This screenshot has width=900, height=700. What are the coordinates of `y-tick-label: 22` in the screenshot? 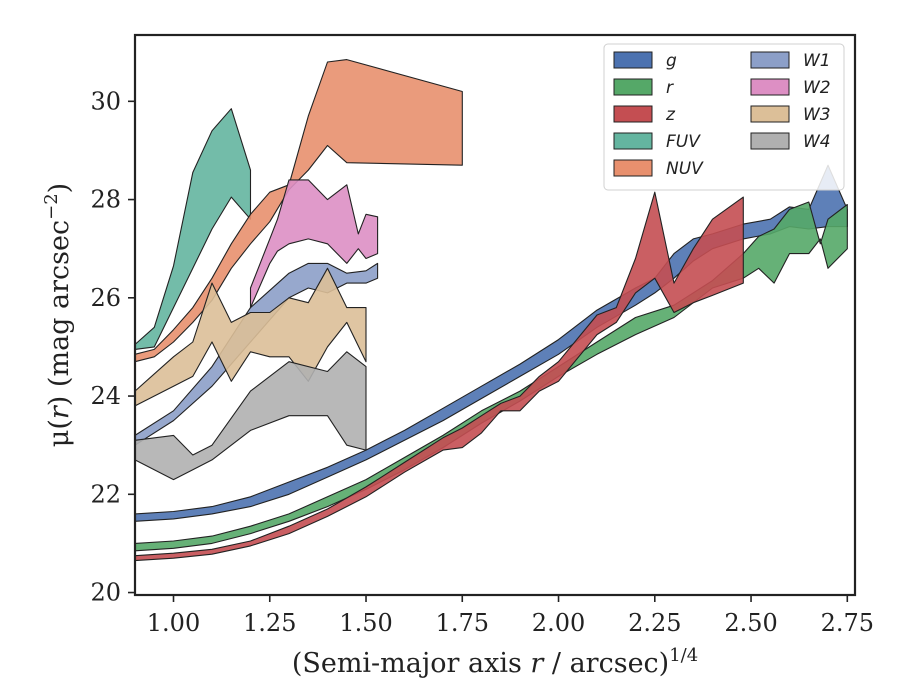 It's located at (105, 494).